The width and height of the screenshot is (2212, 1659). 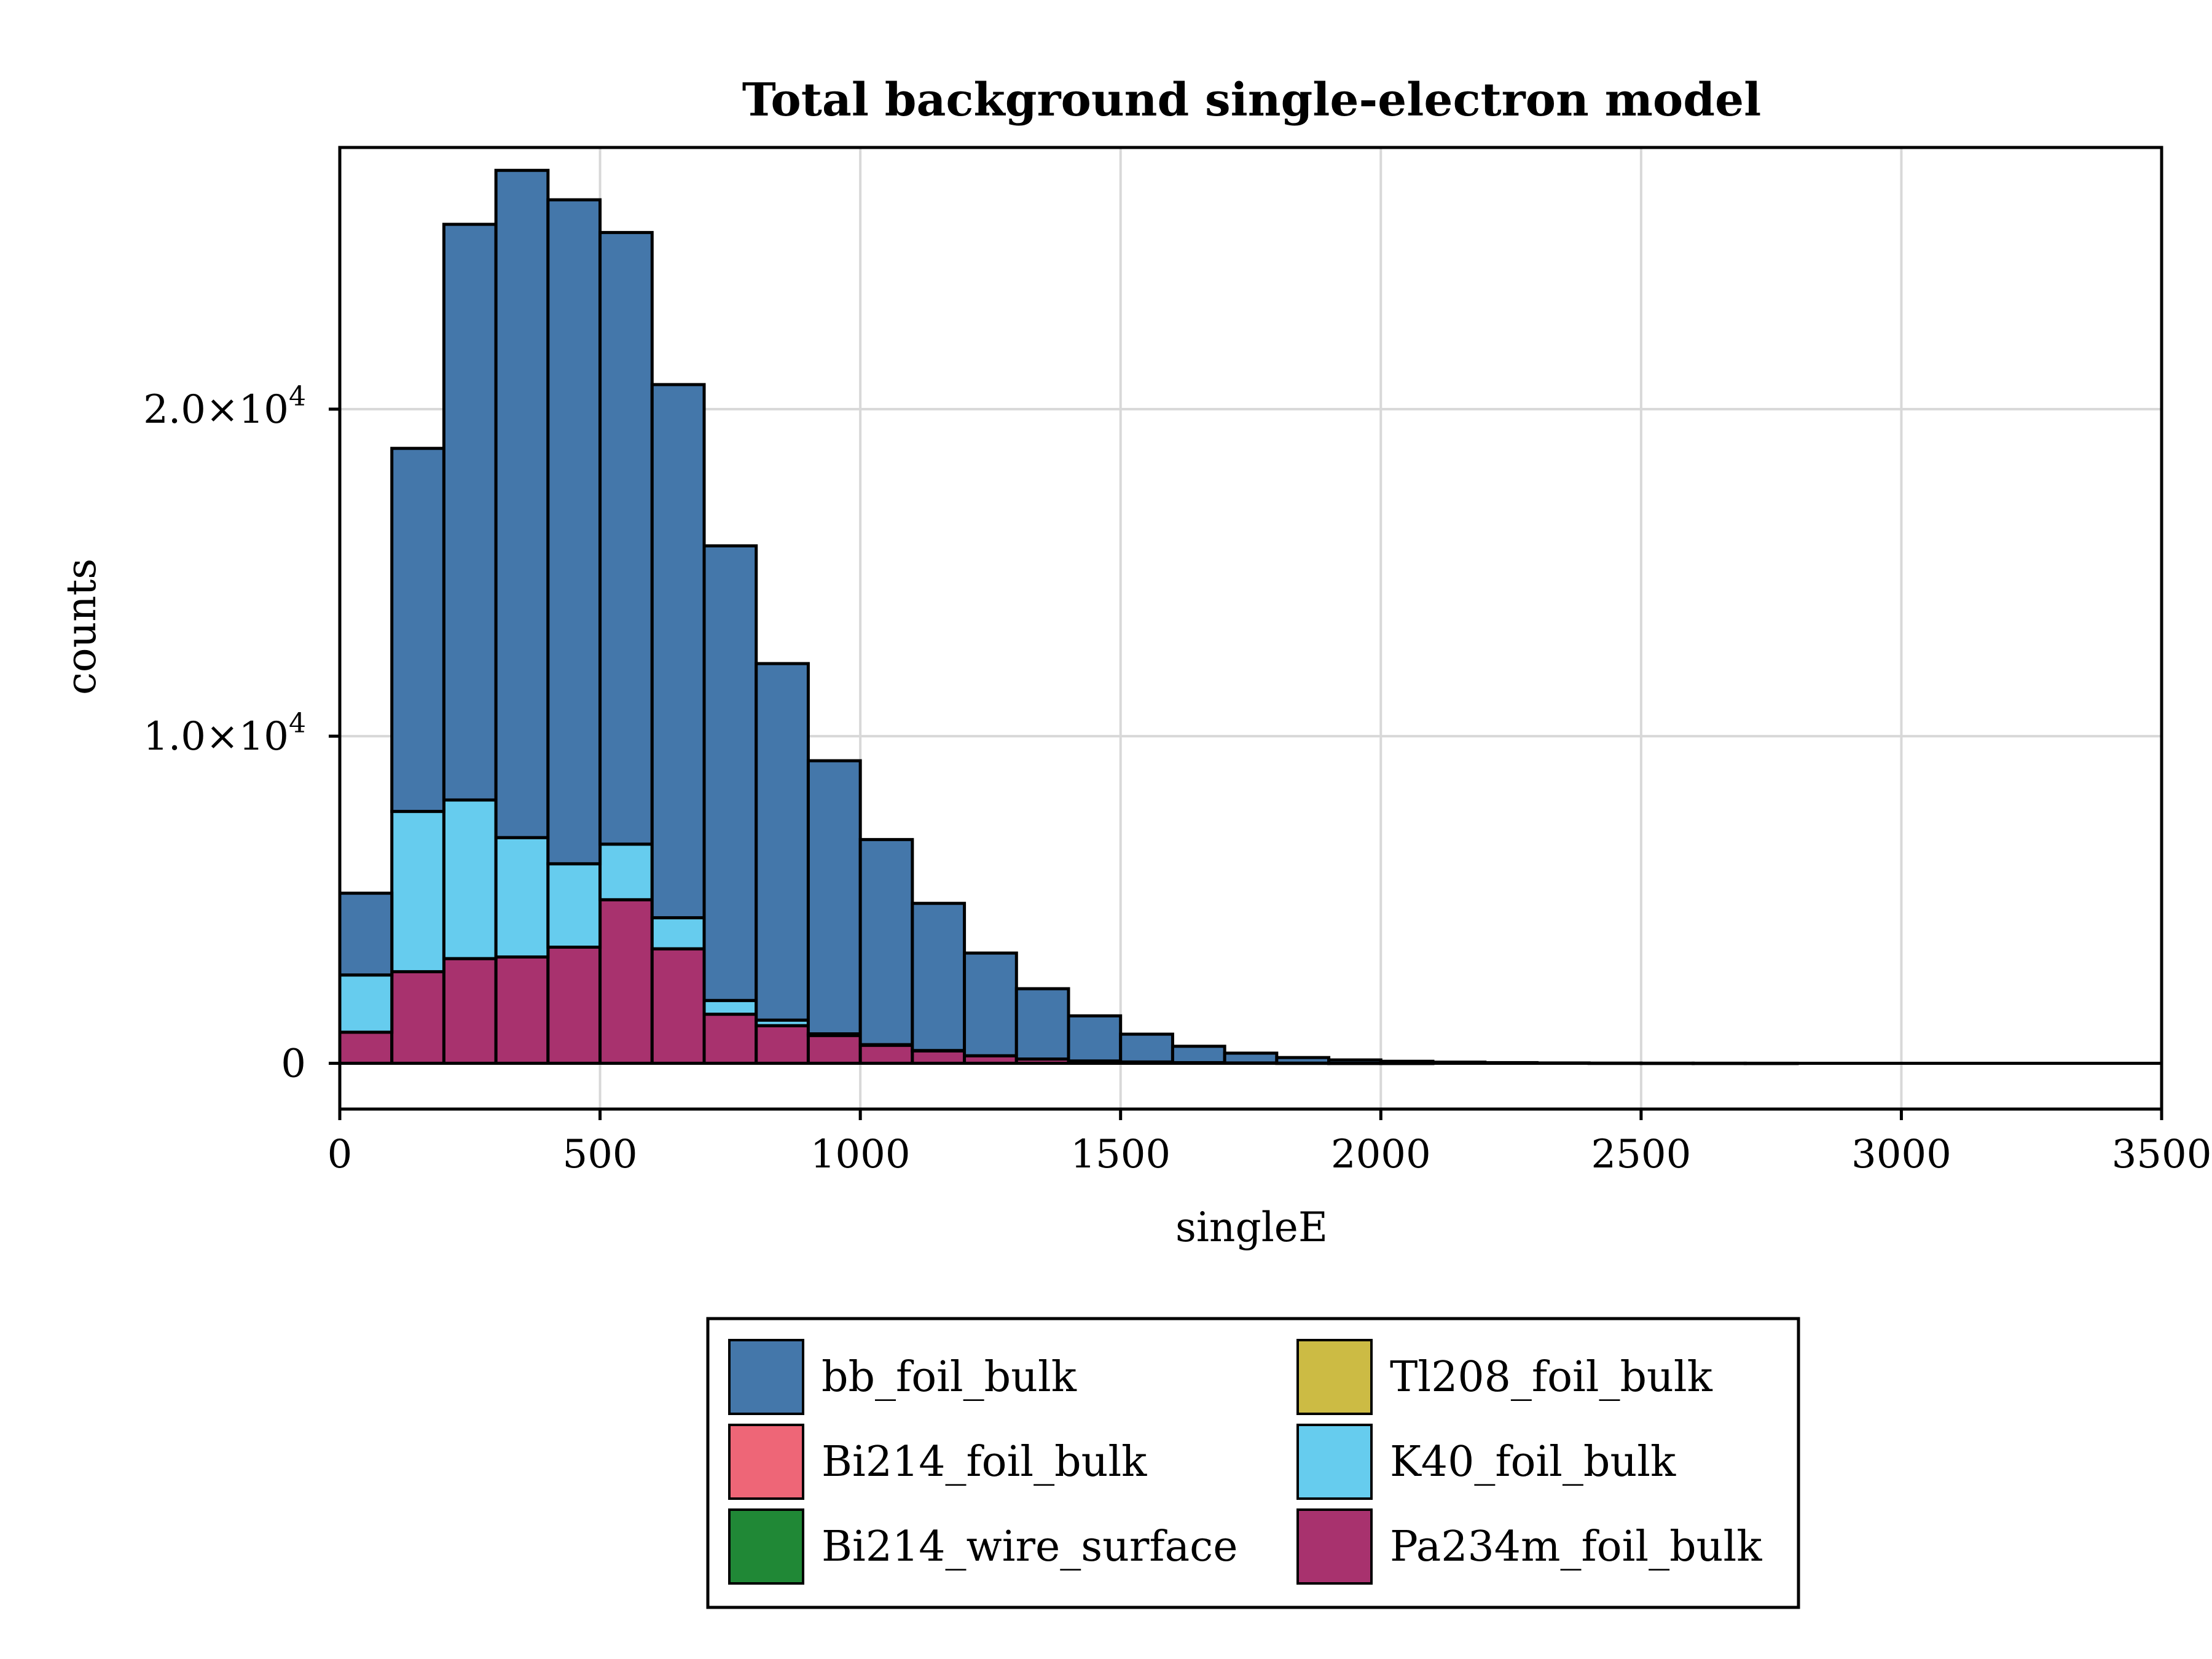 What do you see at coordinates (81, 627) in the screenshot?
I see `y-axis-label: counts` at bounding box center [81, 627].